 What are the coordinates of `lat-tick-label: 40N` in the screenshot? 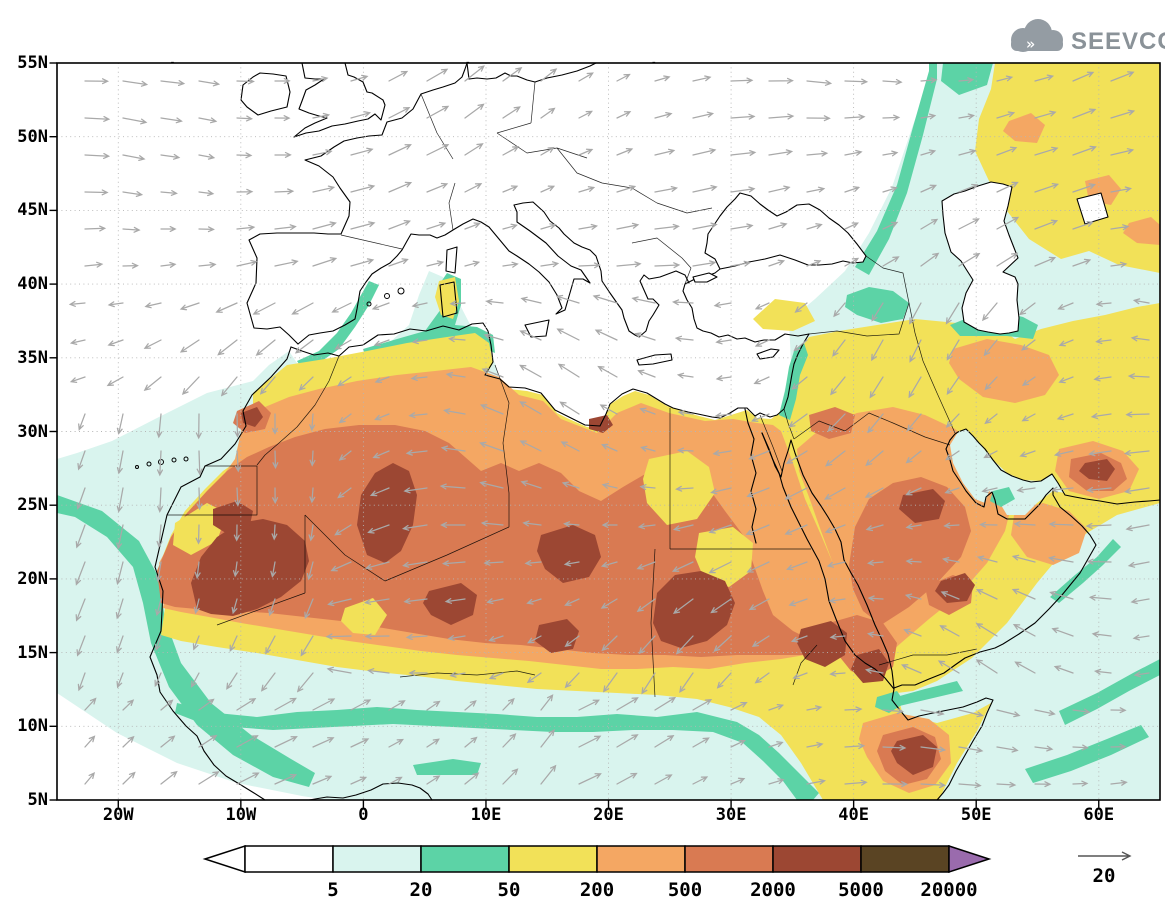 It's located at (32, 284).